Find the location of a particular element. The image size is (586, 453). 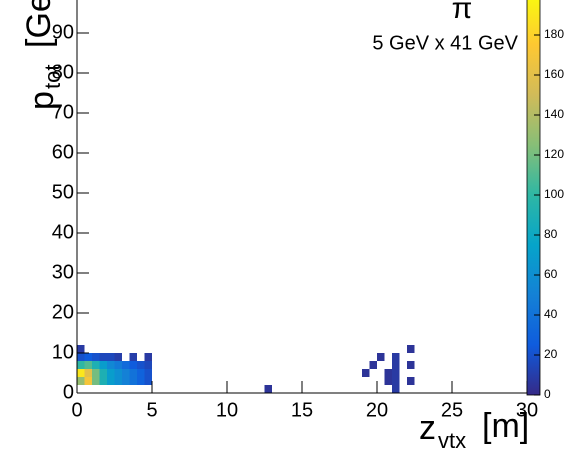

colorbar-tick-label: 20 is located at coordinates (551, 354).